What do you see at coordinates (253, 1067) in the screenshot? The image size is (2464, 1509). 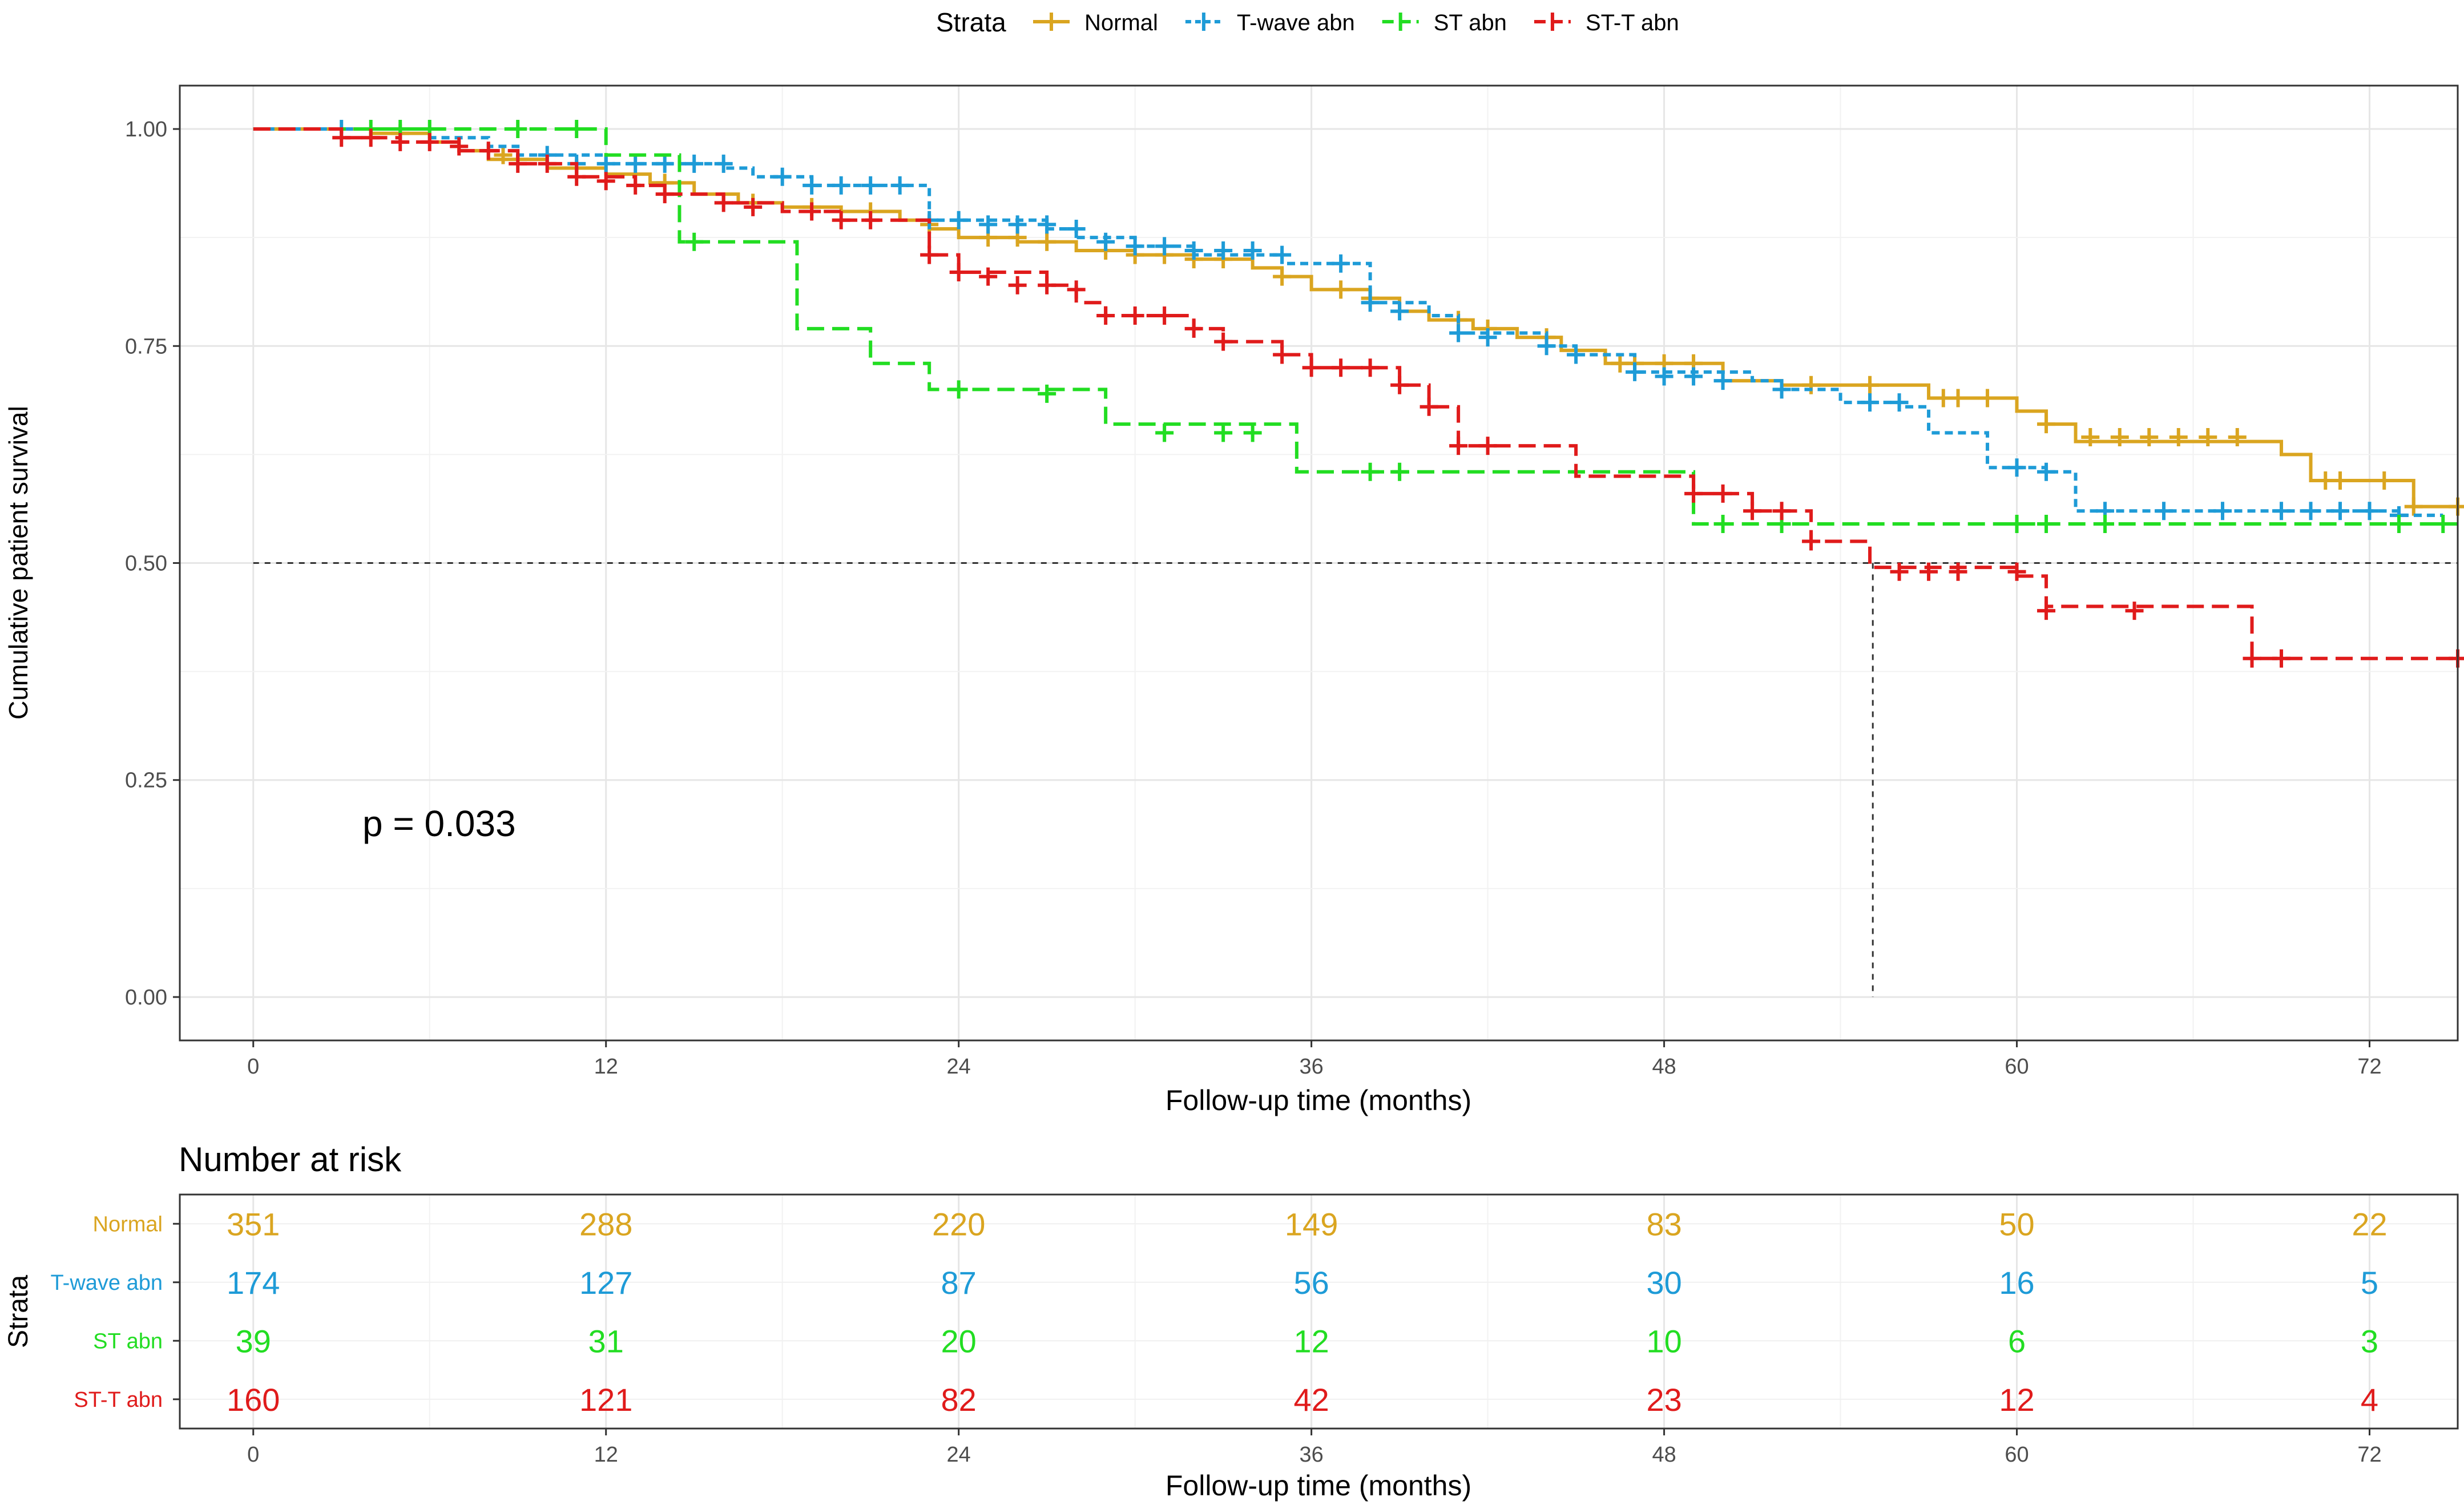 I see `x-tick-label: 0` at bounding box center [253, 1067].